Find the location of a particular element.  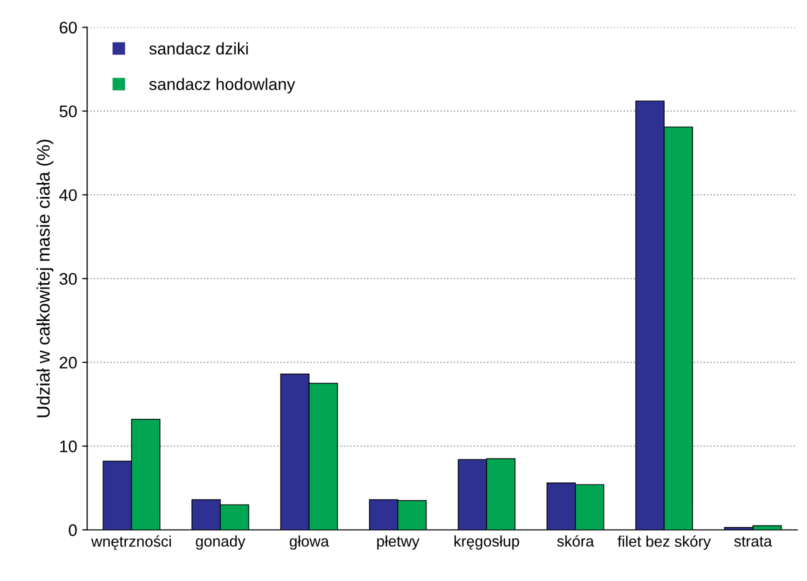

x-tick-label: strata is located at coordinates (753, 541).